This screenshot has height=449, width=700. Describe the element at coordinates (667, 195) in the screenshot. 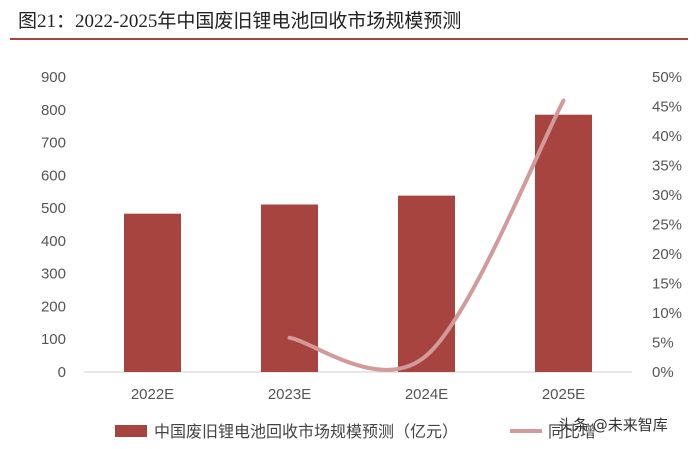

I see `right-tick-label: 30%` at that location.